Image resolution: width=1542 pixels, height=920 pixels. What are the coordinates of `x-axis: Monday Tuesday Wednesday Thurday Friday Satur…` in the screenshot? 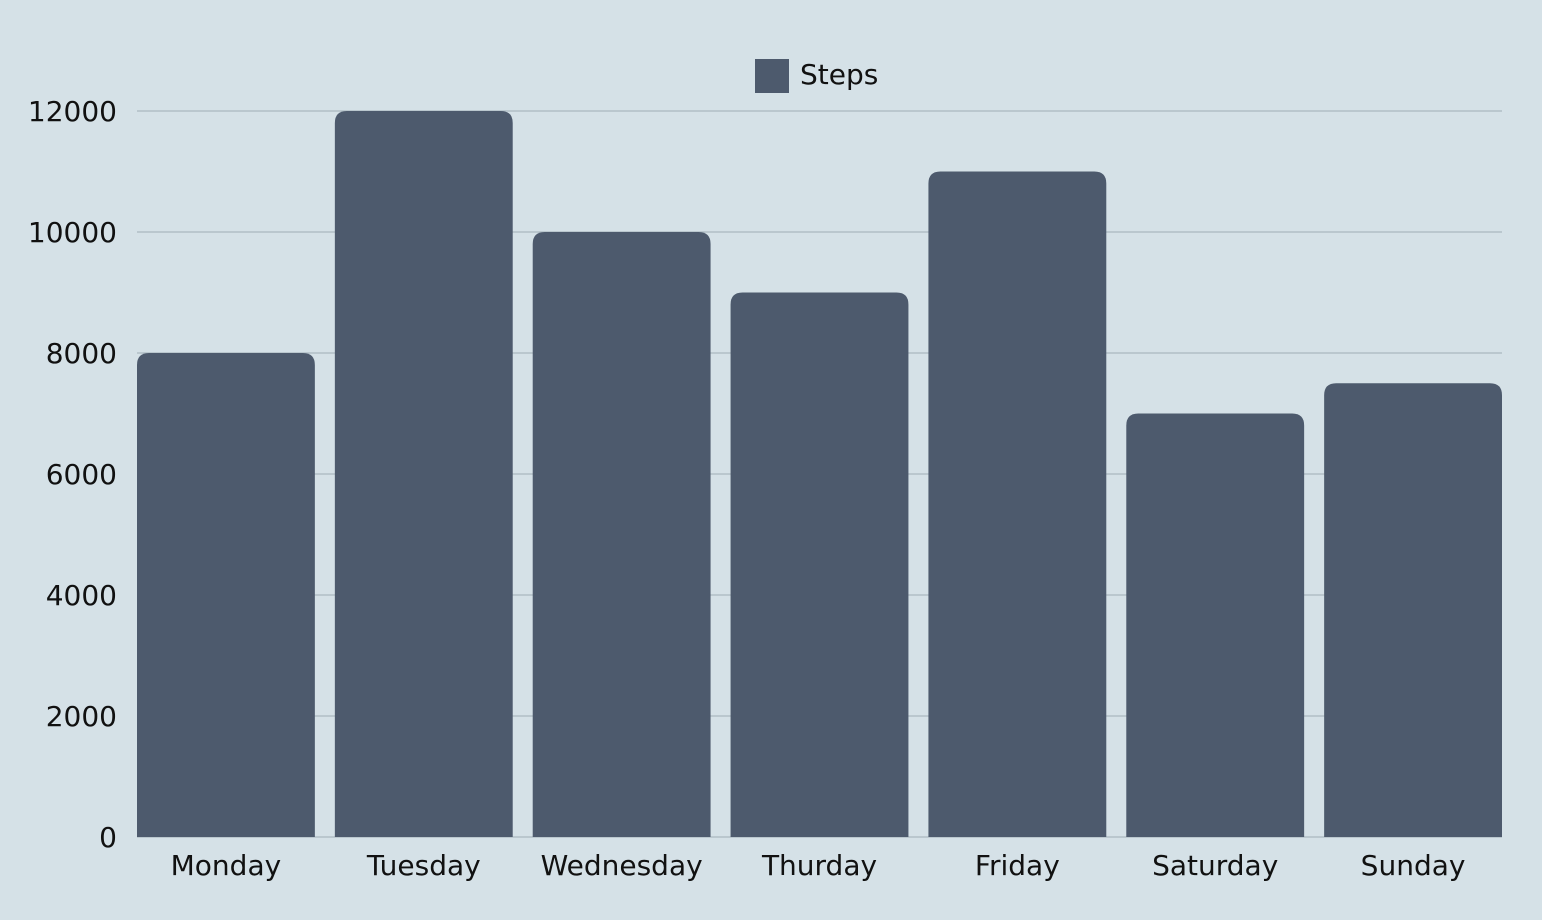 It's located at (818, 865).